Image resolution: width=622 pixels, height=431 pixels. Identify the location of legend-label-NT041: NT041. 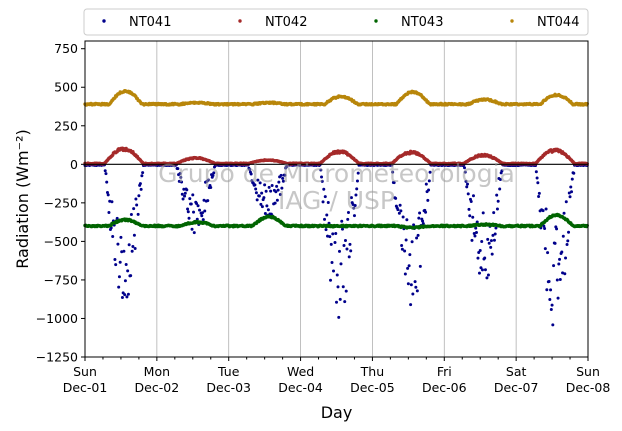
(150, 22).